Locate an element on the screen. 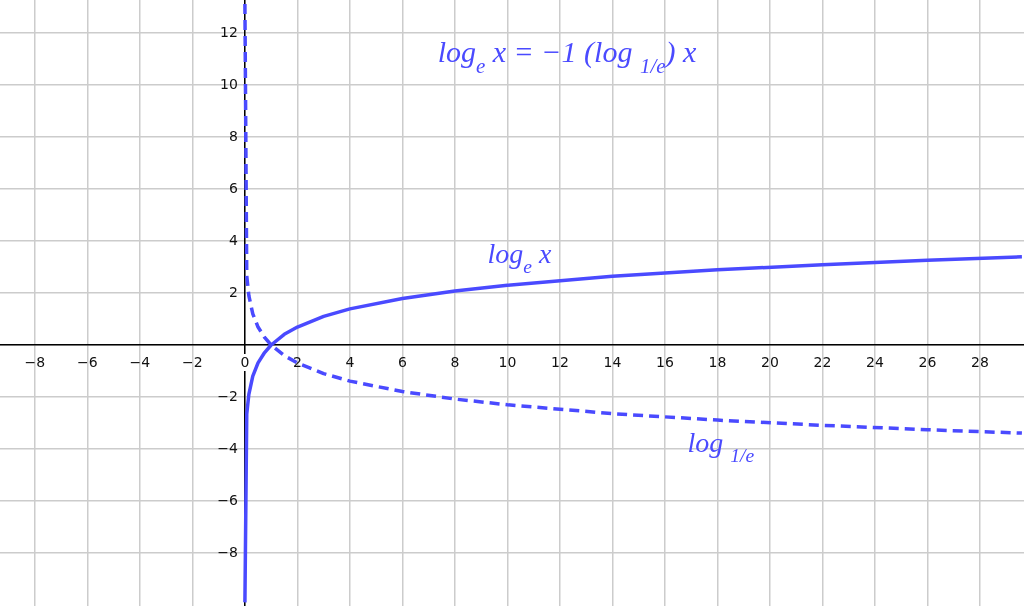 Image resolution: width=1024 pixels, height=606 pixels. x-tick-label: 28 is located at coordinates (979, 361).